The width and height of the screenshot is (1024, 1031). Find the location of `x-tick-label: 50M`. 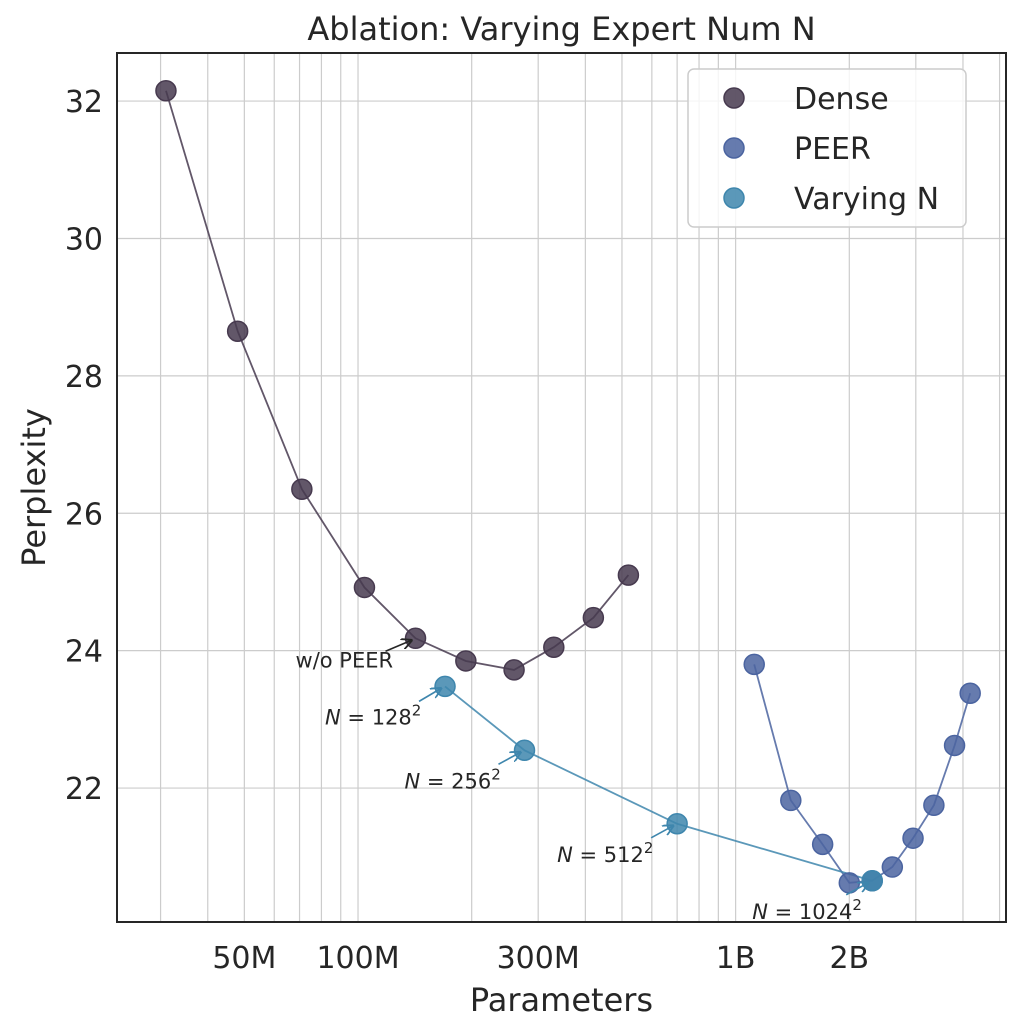

x-tick-label: 50M is located at coordinates (244, 958).